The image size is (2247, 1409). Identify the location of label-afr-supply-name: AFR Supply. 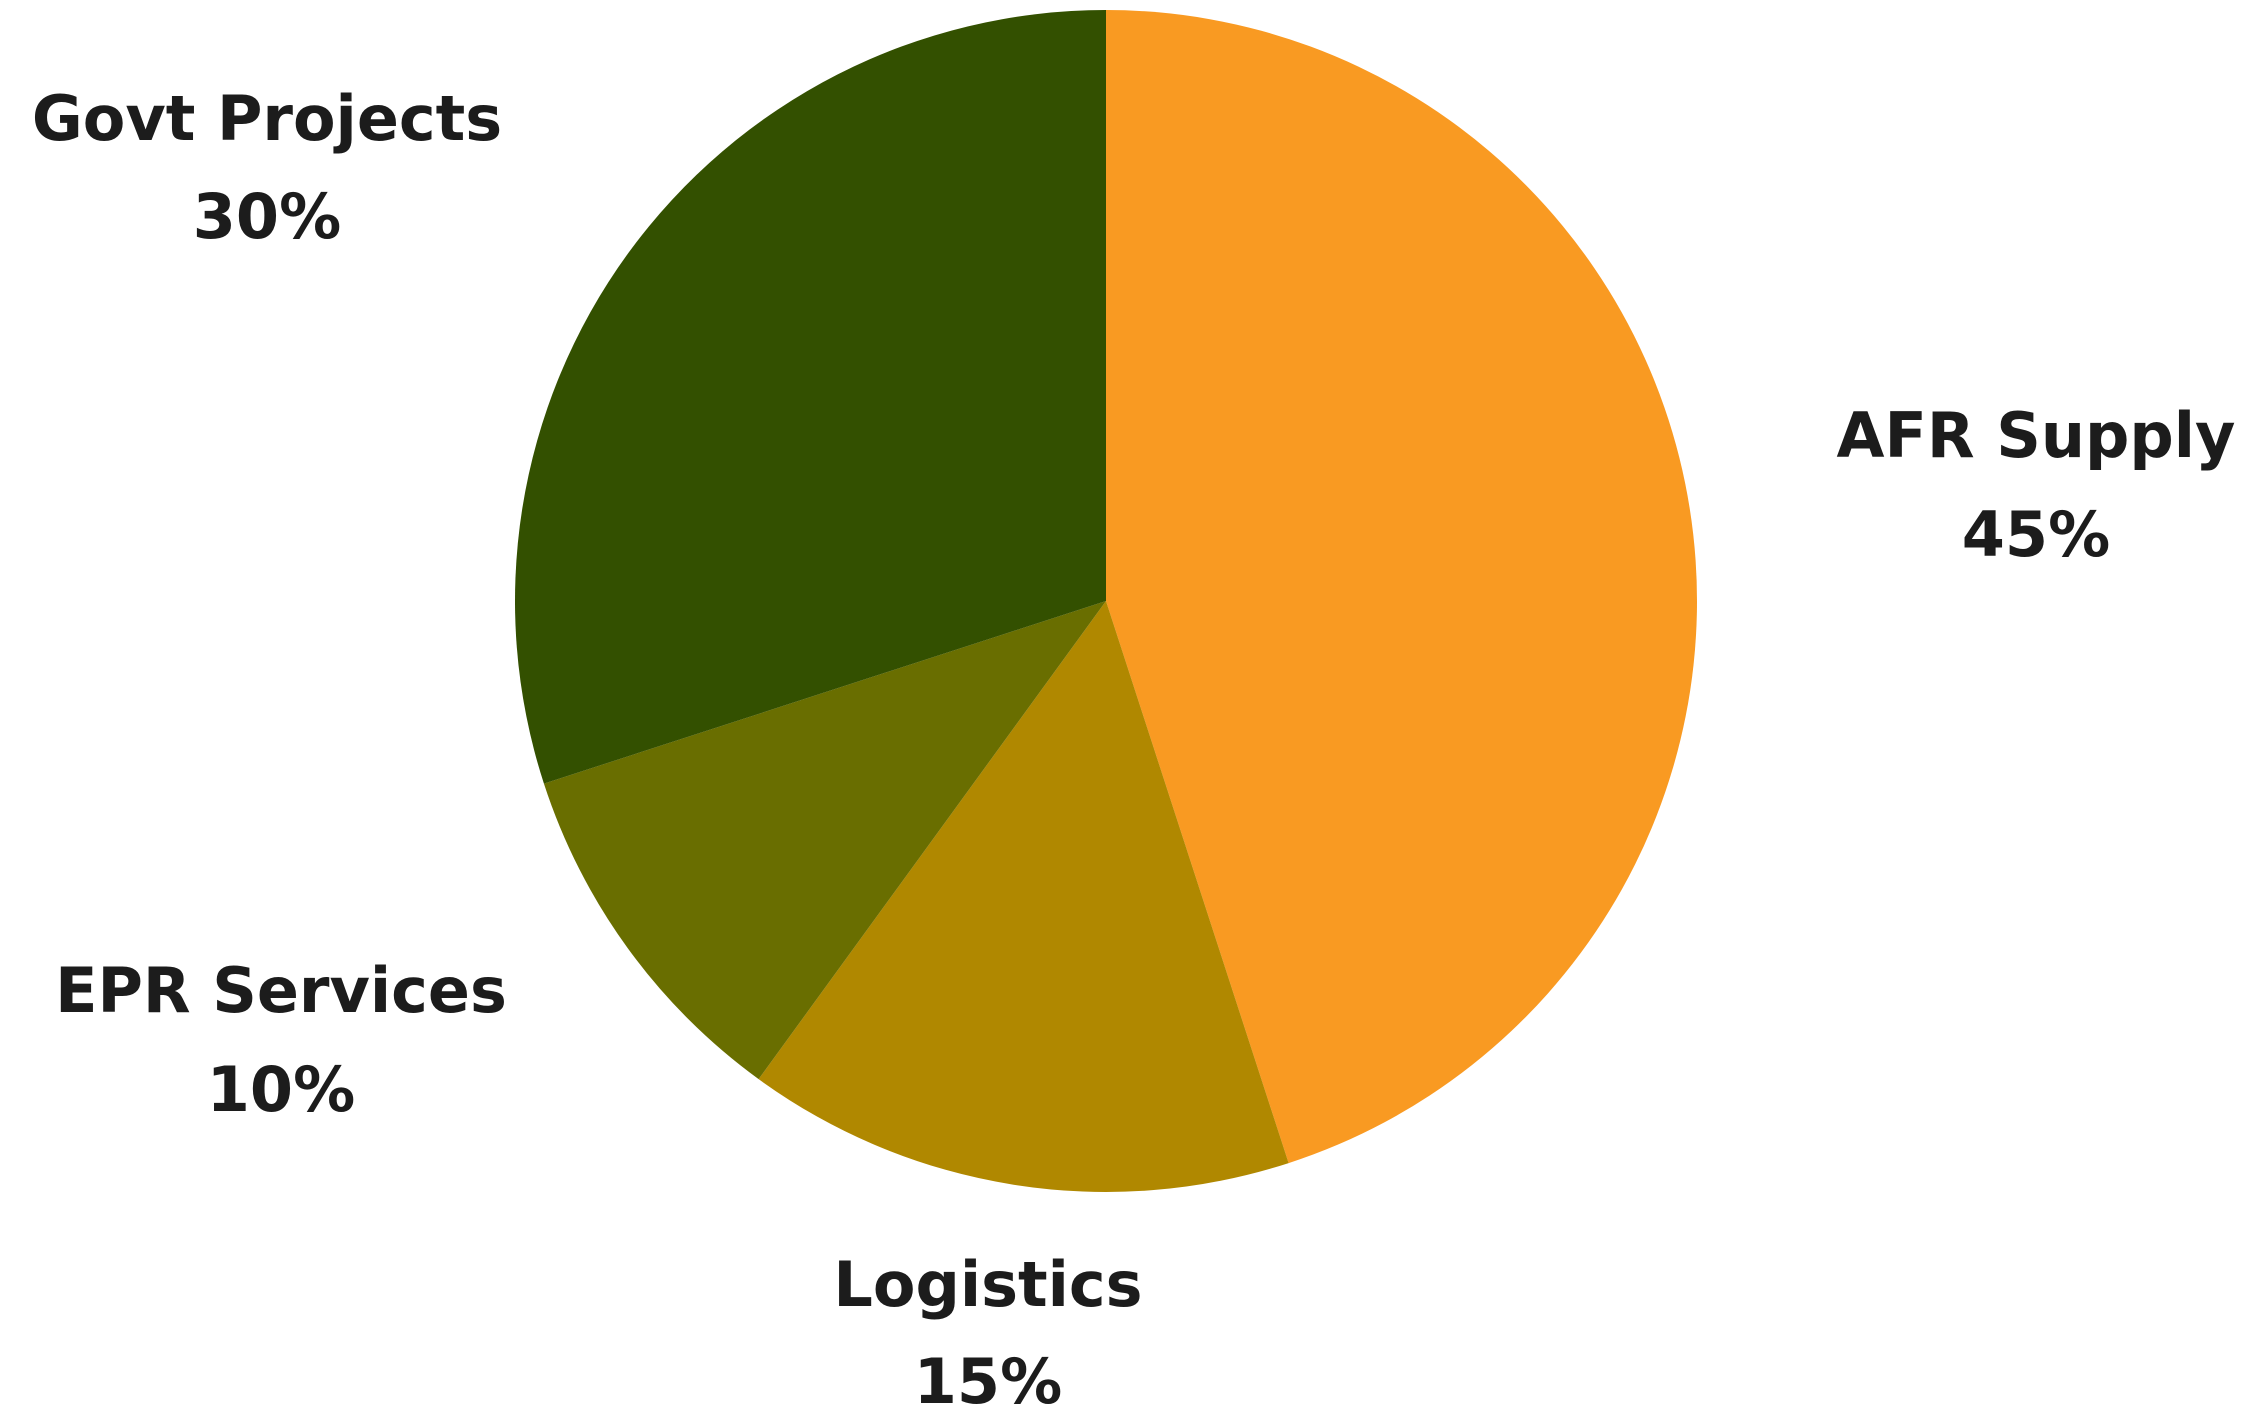
(2036, 435).